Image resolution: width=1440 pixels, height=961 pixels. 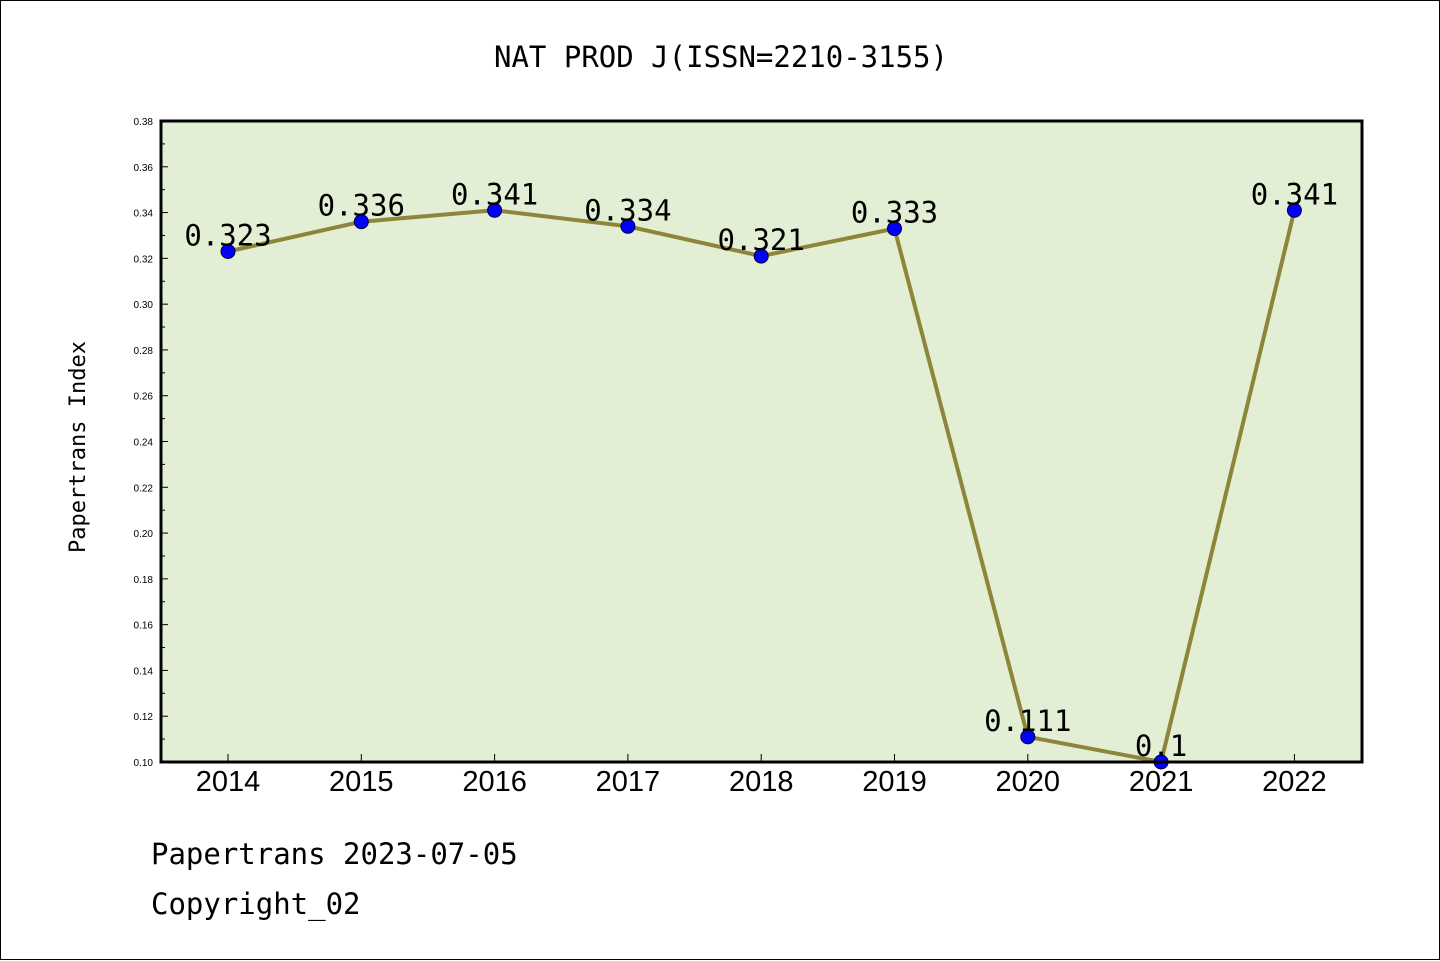 I want to click on x-tick-label: 2016, so click(x=494, y=782).